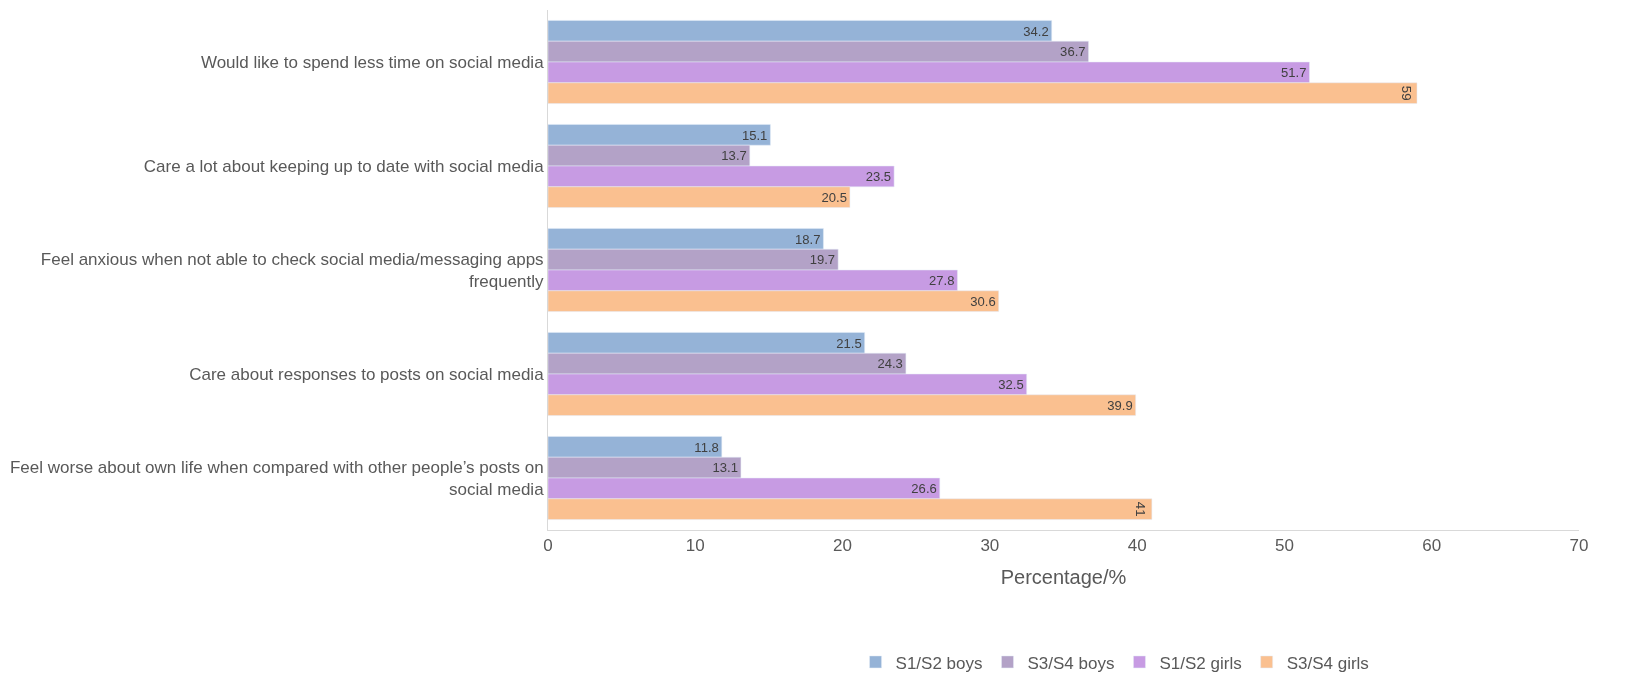 The image size is (1639, 691). Describe the element at coordinates (706, 447) in the screenshot. I see `data-label: 11.8` at that location.